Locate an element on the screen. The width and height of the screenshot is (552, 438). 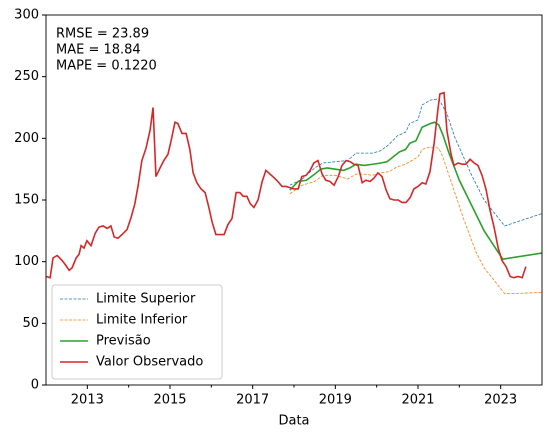
x-tick-label: 2013 is located at coordinates (87, 400).